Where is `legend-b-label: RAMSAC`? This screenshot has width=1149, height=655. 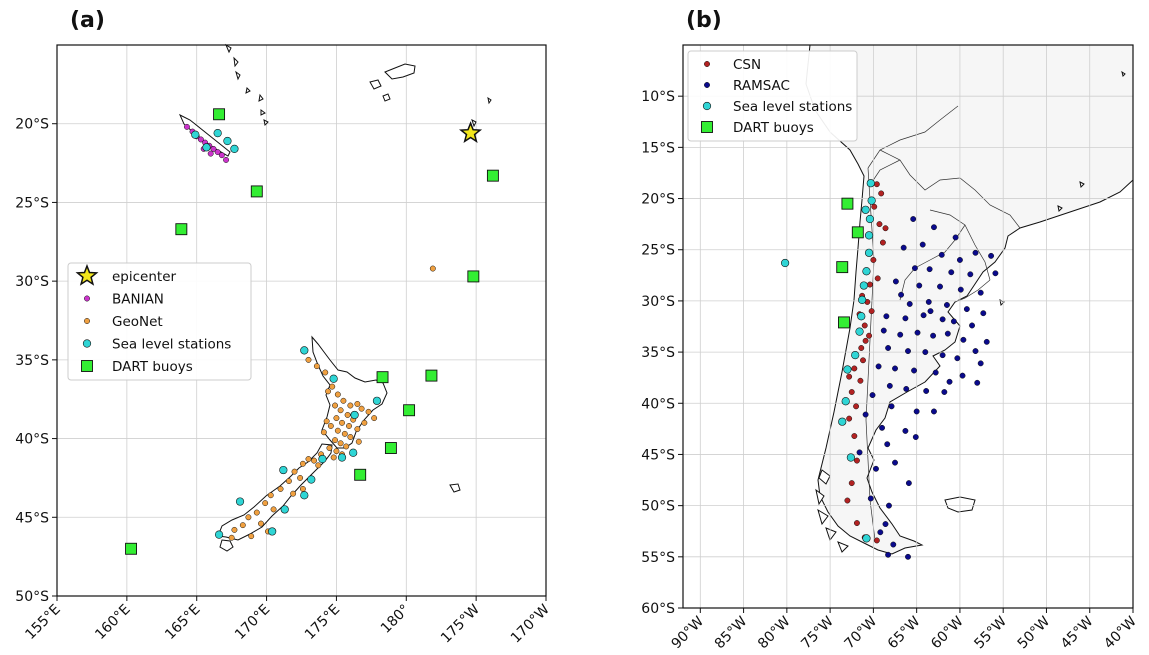 legend-b-label: RAMSAC is located at coordinates (761, 86).